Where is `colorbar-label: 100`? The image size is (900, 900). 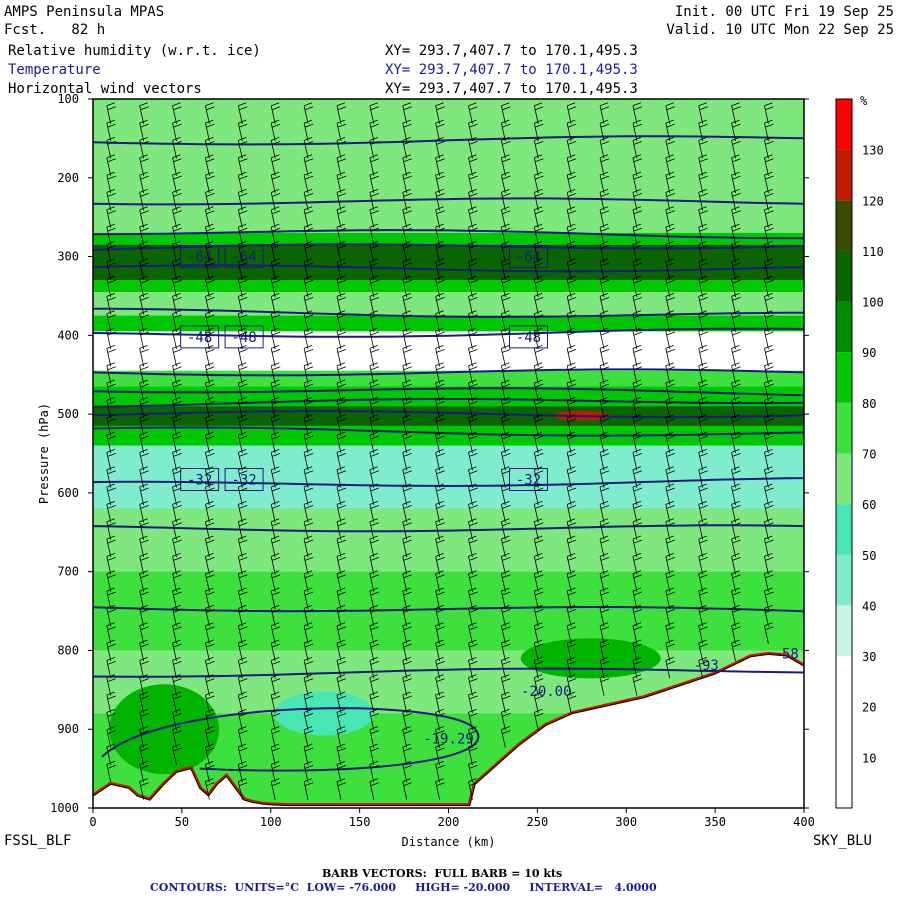
colorbar-label: 100 is located at coordinates (873, 303).